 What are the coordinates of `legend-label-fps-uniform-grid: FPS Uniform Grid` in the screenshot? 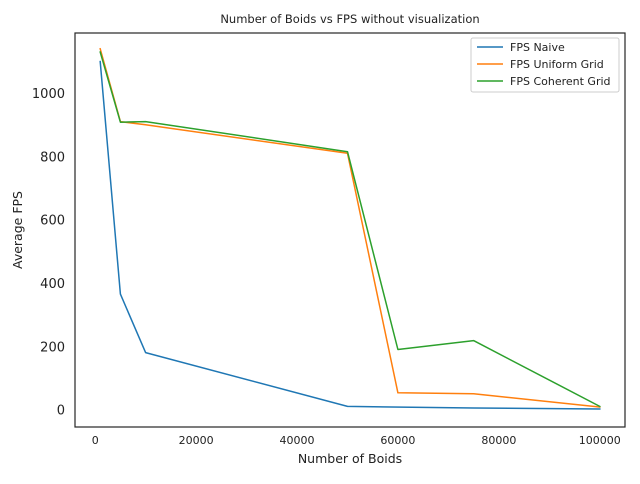 It's located at (557, 64).